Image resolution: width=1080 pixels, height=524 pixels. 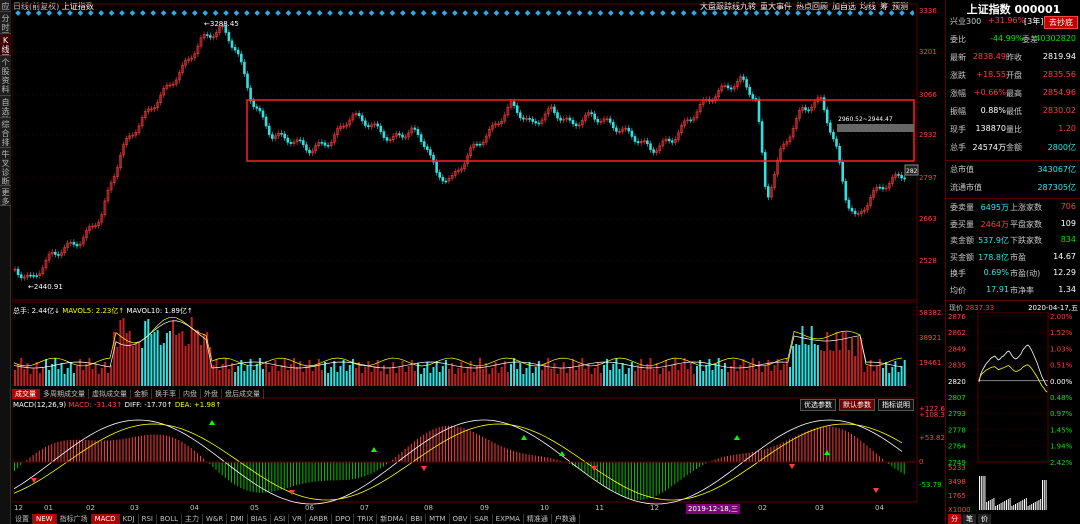 I want to click on indicator-tab: 户数通, so click(x=566, y=519).